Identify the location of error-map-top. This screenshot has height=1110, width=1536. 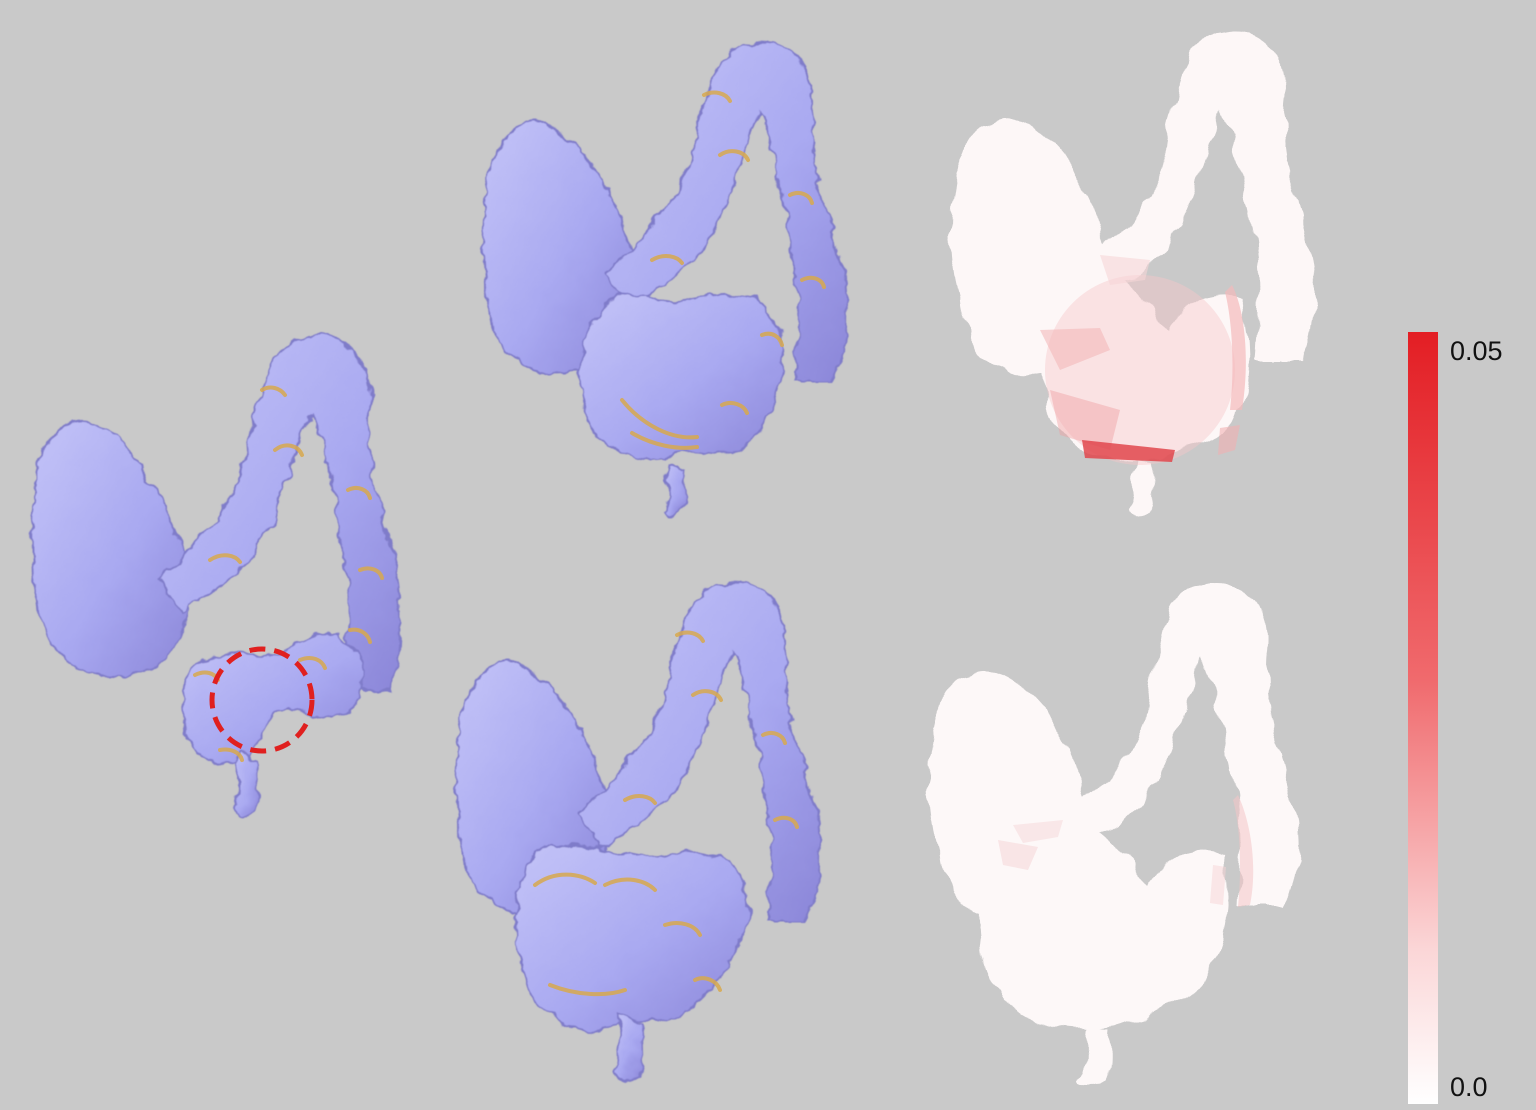
(1132, 274).